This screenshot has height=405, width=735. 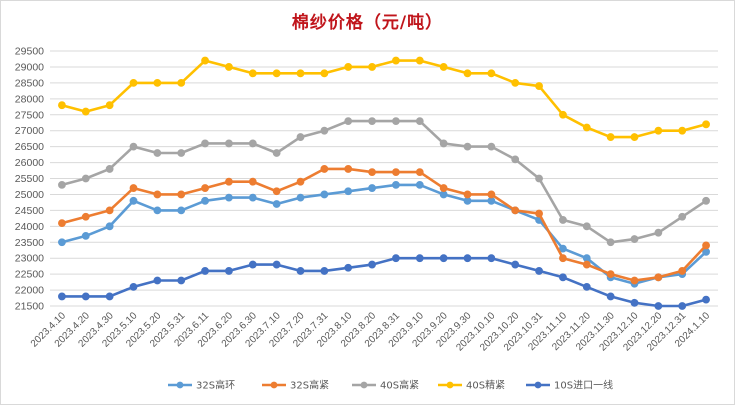 I want to click on y-tick-label: 25500, so click(x=29, y=179).